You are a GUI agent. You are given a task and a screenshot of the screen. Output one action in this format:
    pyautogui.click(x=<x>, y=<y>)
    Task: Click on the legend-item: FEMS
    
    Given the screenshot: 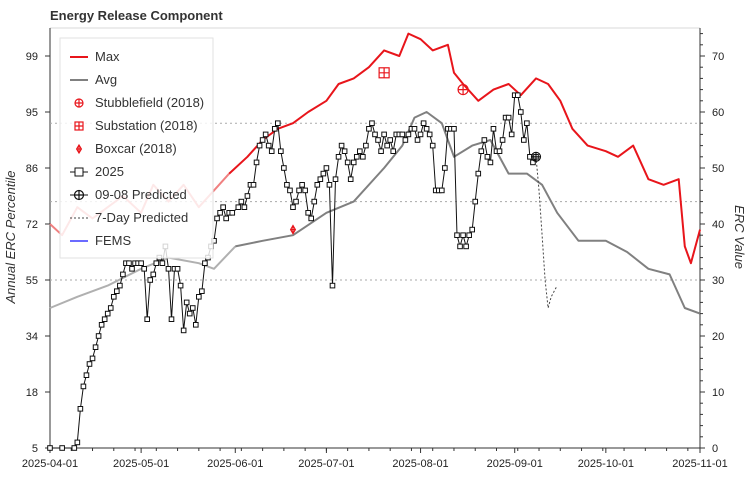 What is the action you would take?
    pyautogui.click(x=100, y=240)
    